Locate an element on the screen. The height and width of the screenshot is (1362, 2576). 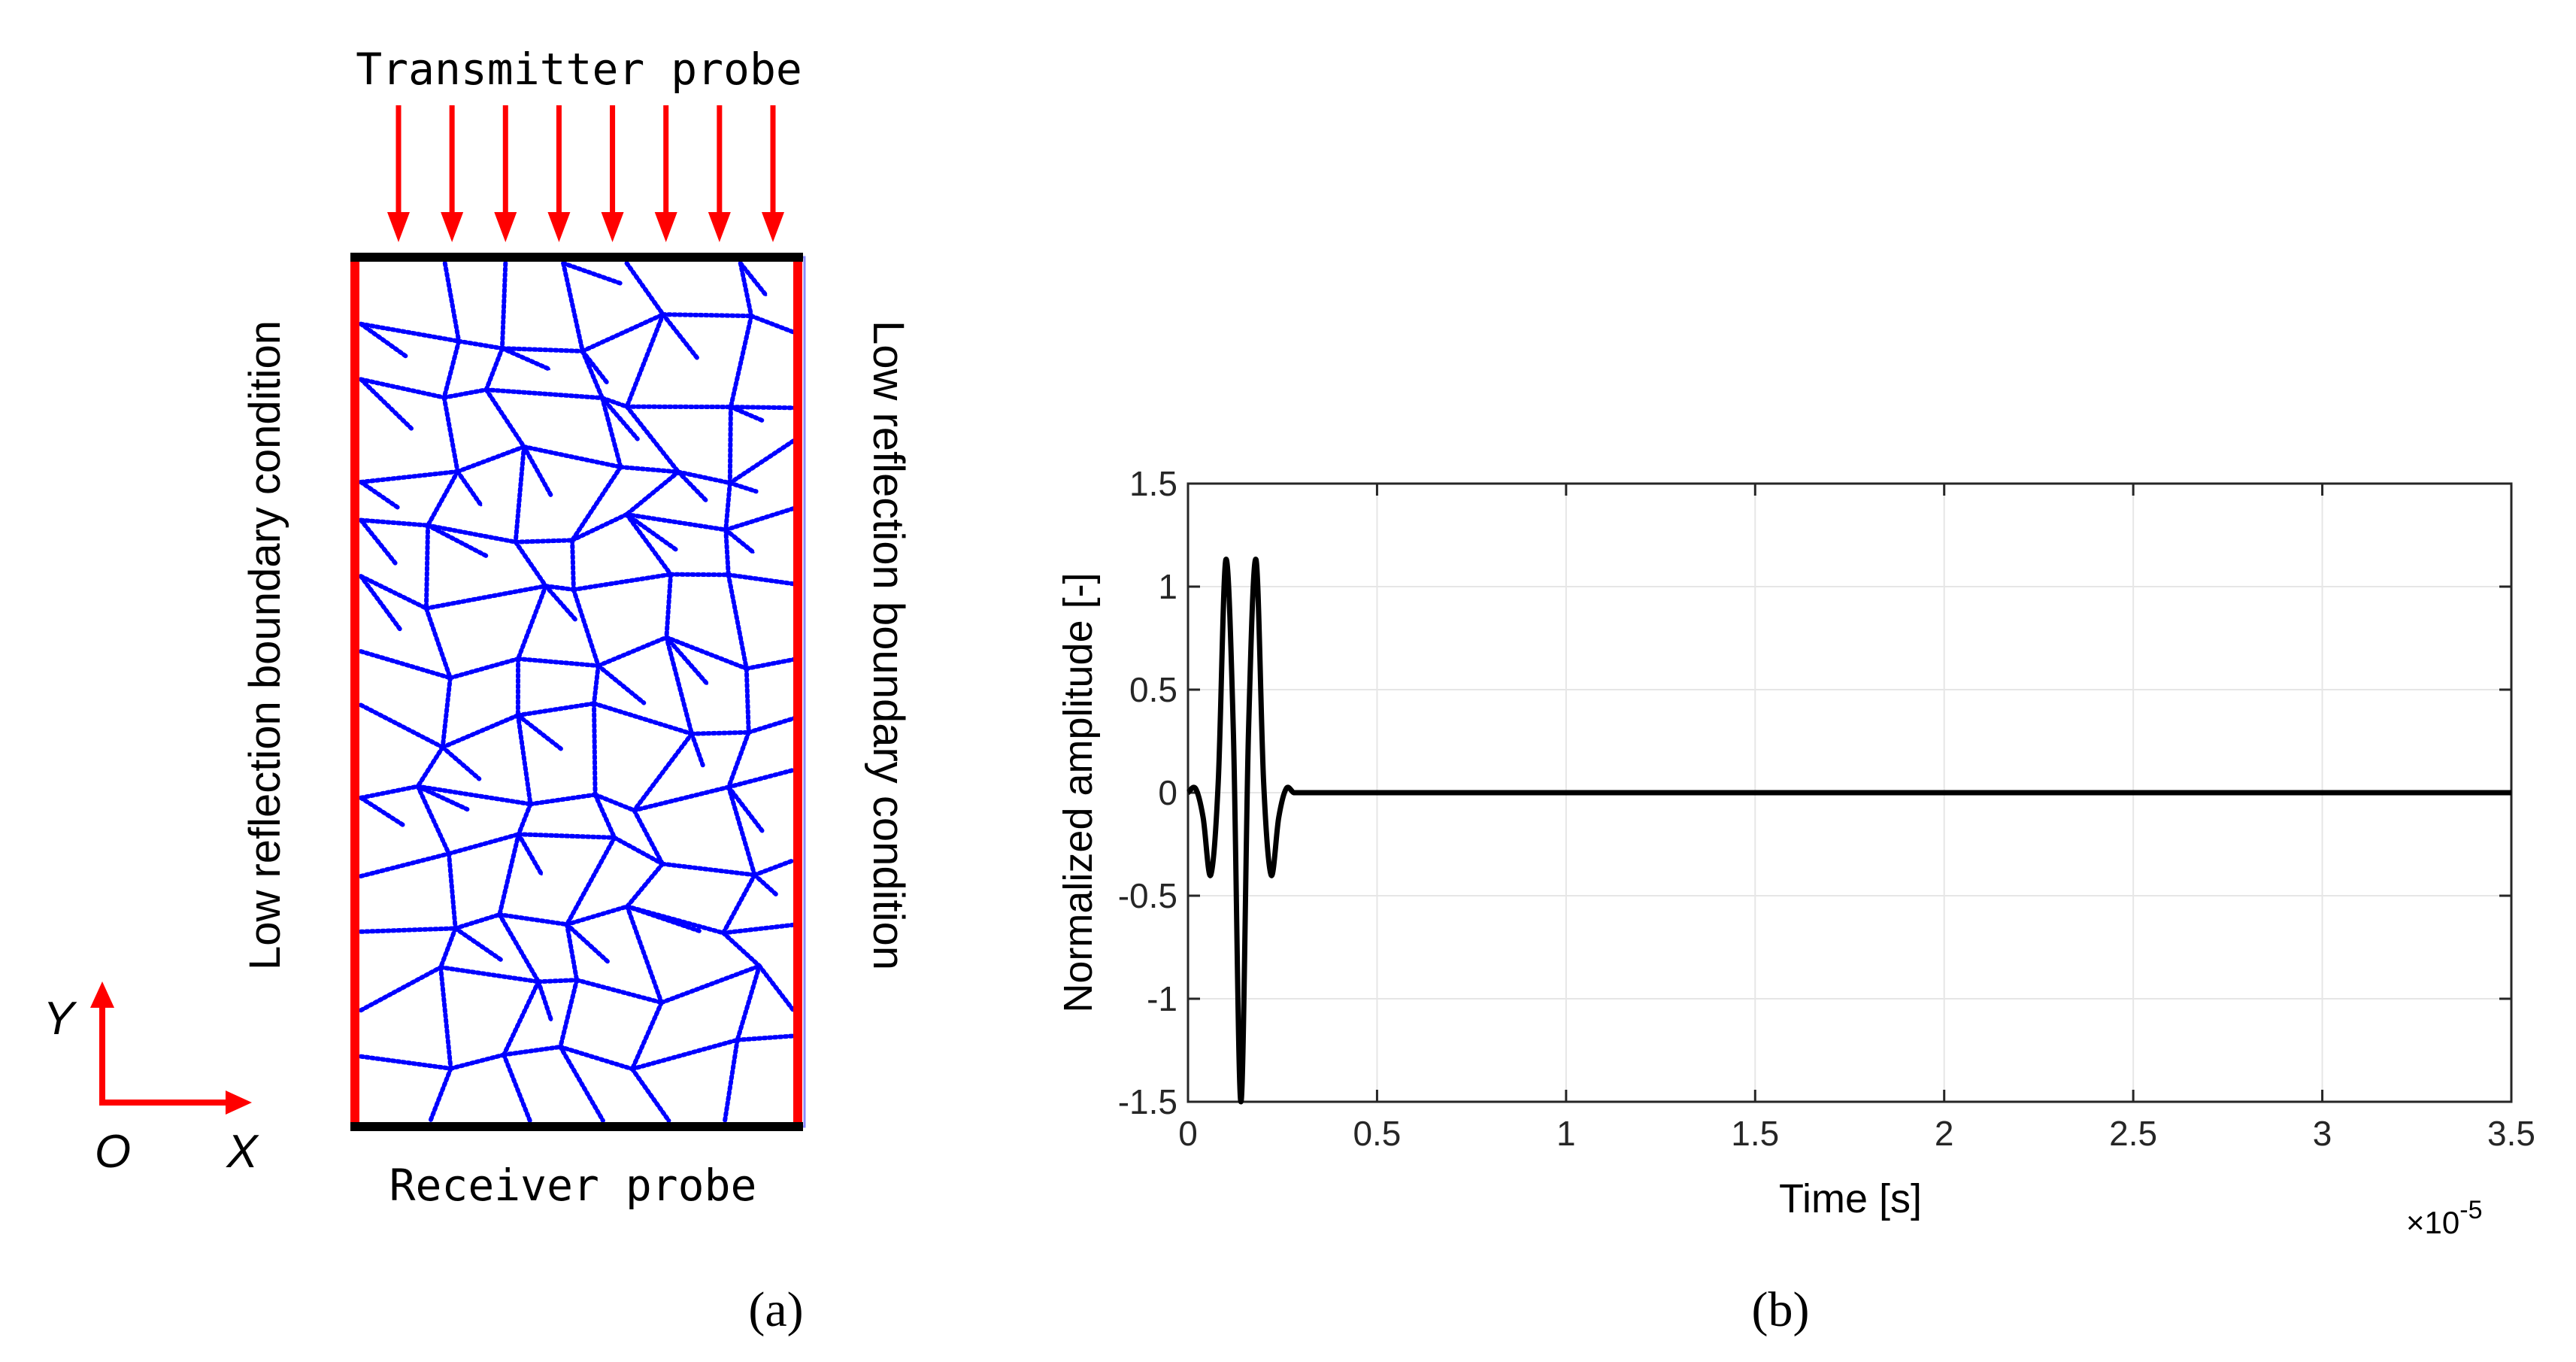
x-tick-label: 2 is located at coordinates (1944, 1133).